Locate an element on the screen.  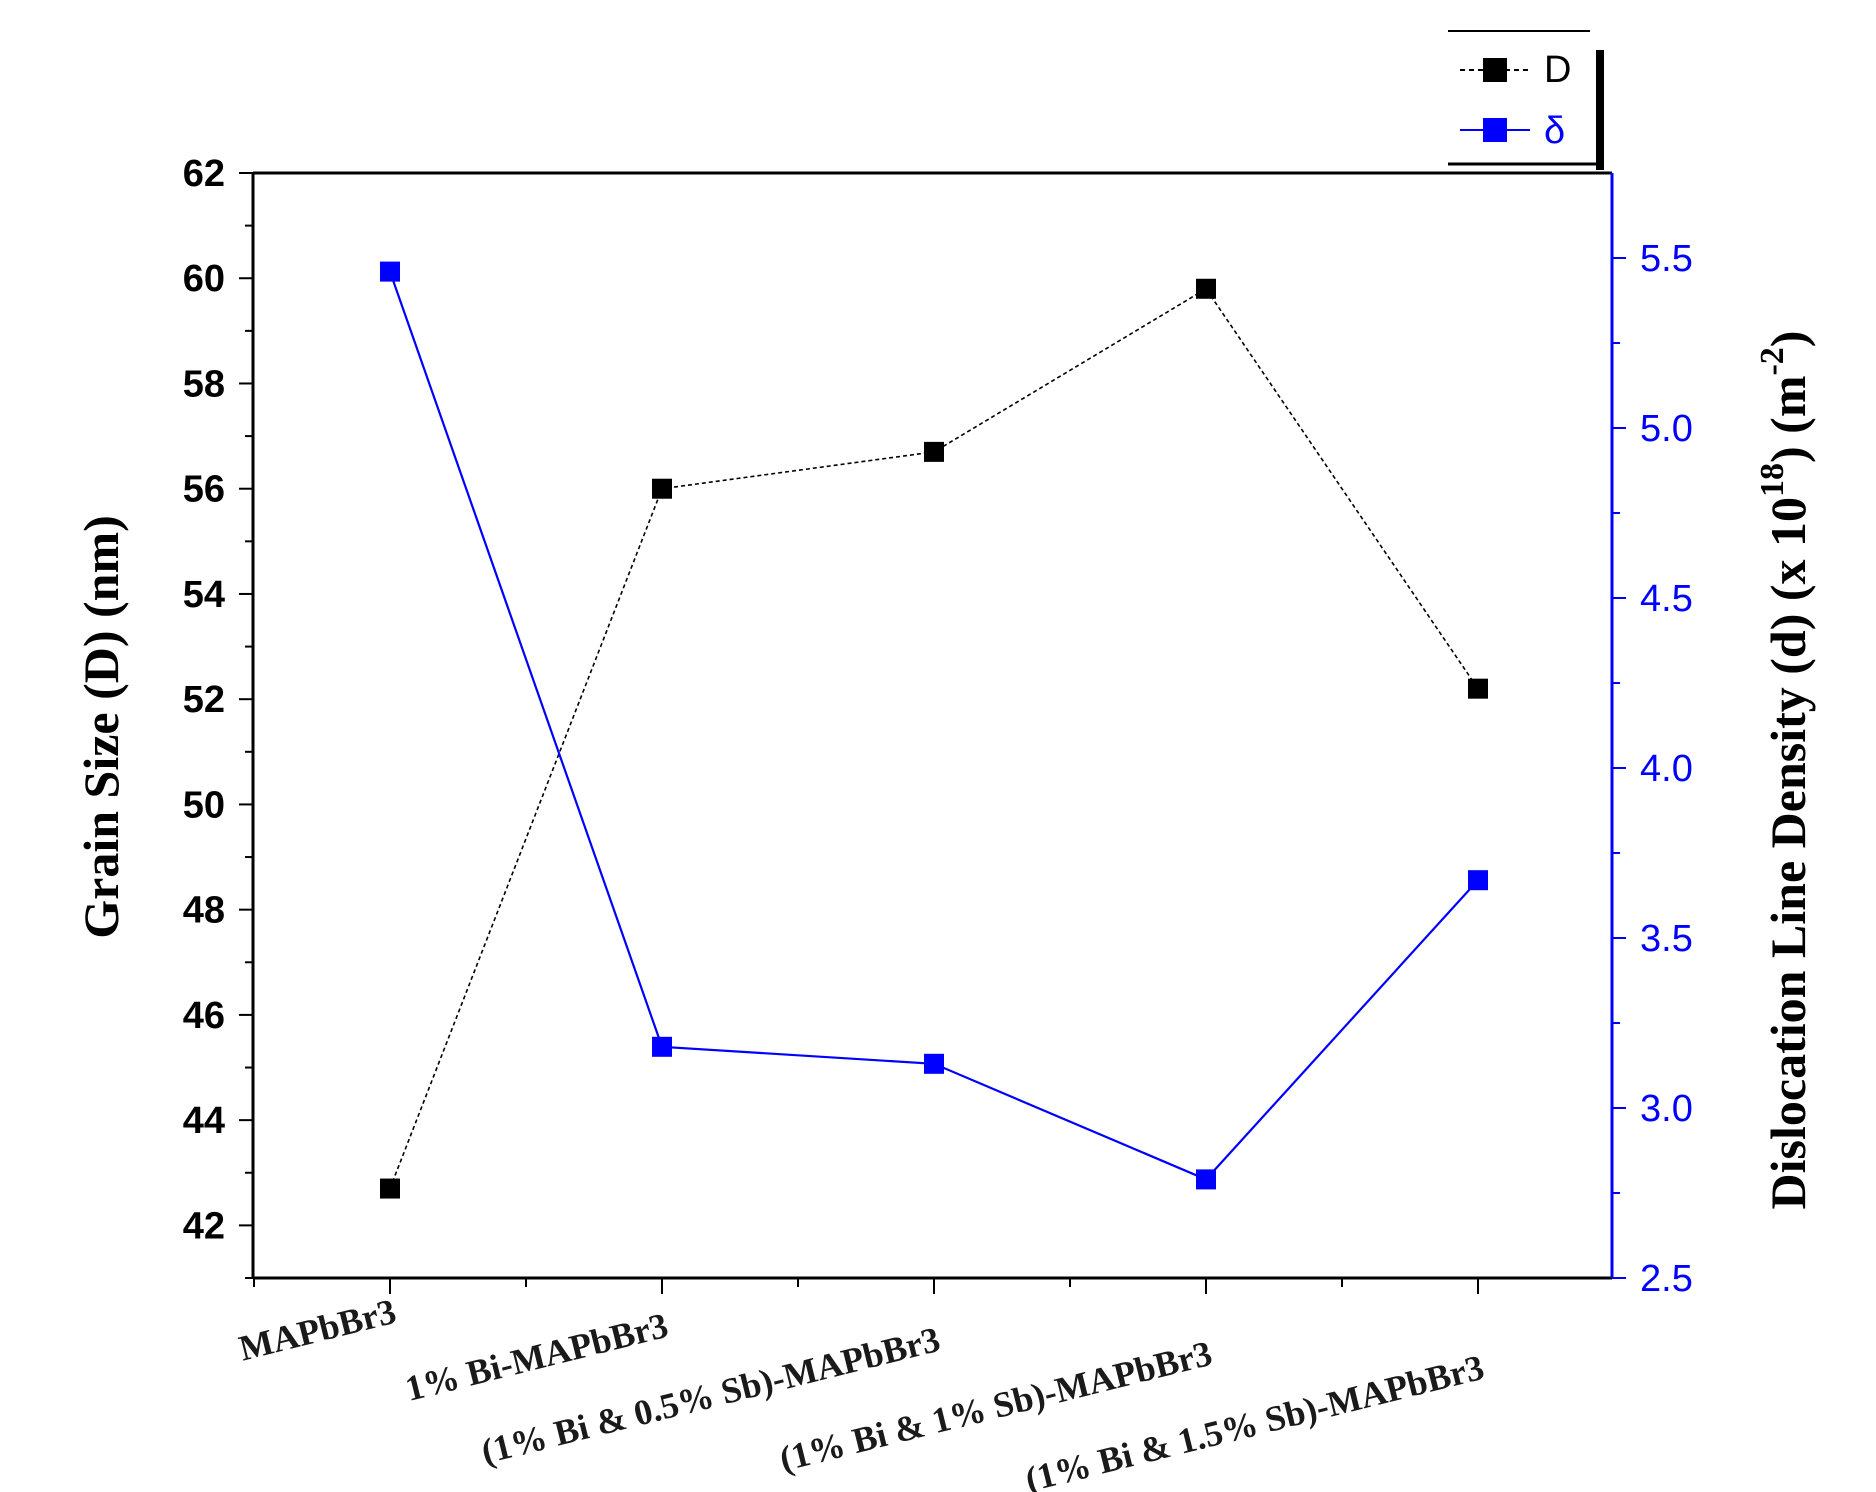
right-tick-label: 3.5 is located at coordinates (1666, 939).